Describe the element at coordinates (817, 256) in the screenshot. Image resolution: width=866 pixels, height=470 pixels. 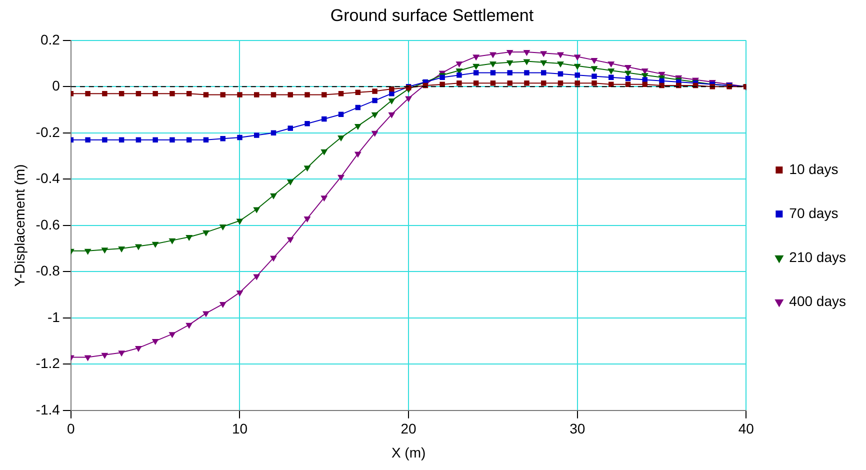
I see `legend-label: 210 days` at that location.